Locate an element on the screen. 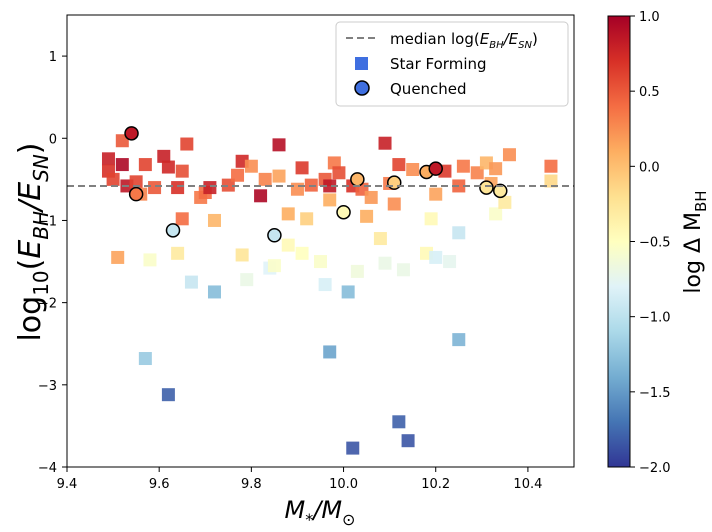 Image resolution: width=712 pixels, height=532 pixels. y-tick-label: 1 is located at coordinates (53, 57).